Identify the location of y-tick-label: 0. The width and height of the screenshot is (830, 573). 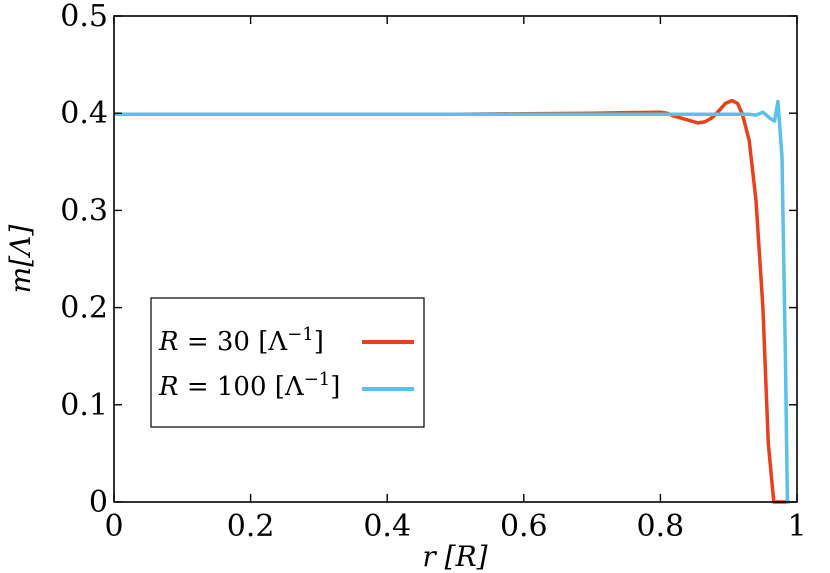
(98, 502).